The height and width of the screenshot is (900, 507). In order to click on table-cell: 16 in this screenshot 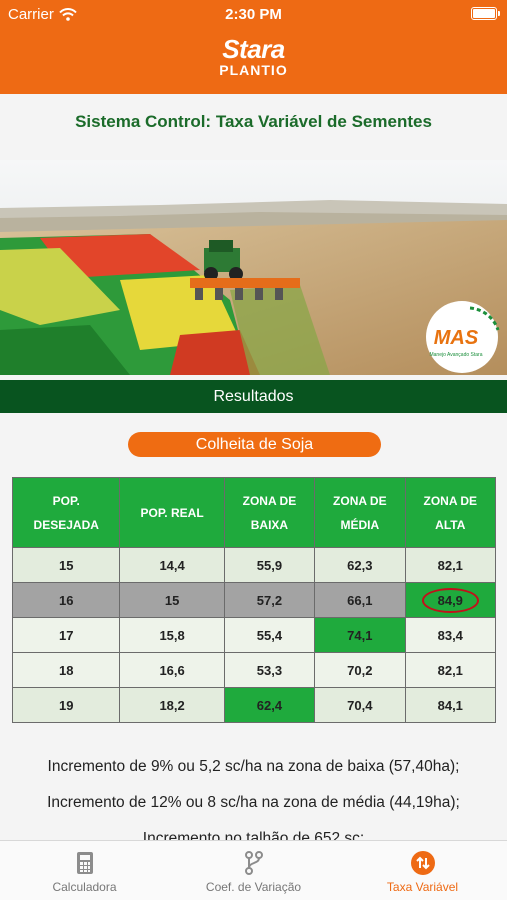, I will do `click(66, 600)`.